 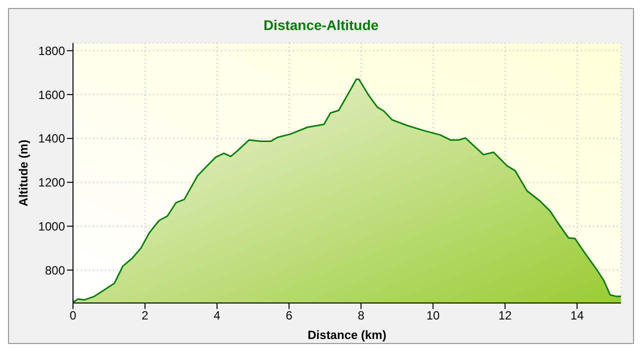 I want to click on chart-title: Distance-Altitude, so click(x=321, y=25).